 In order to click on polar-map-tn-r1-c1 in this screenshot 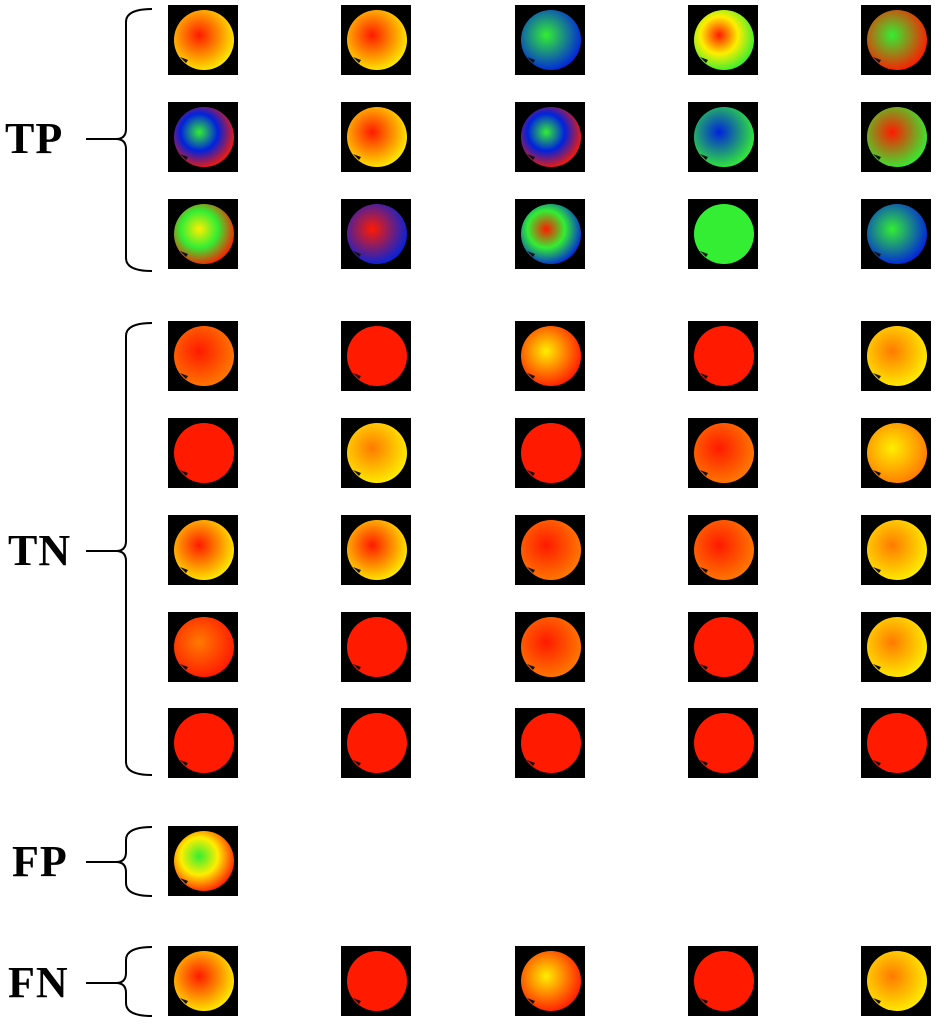, I will do `click(203, 356)`.